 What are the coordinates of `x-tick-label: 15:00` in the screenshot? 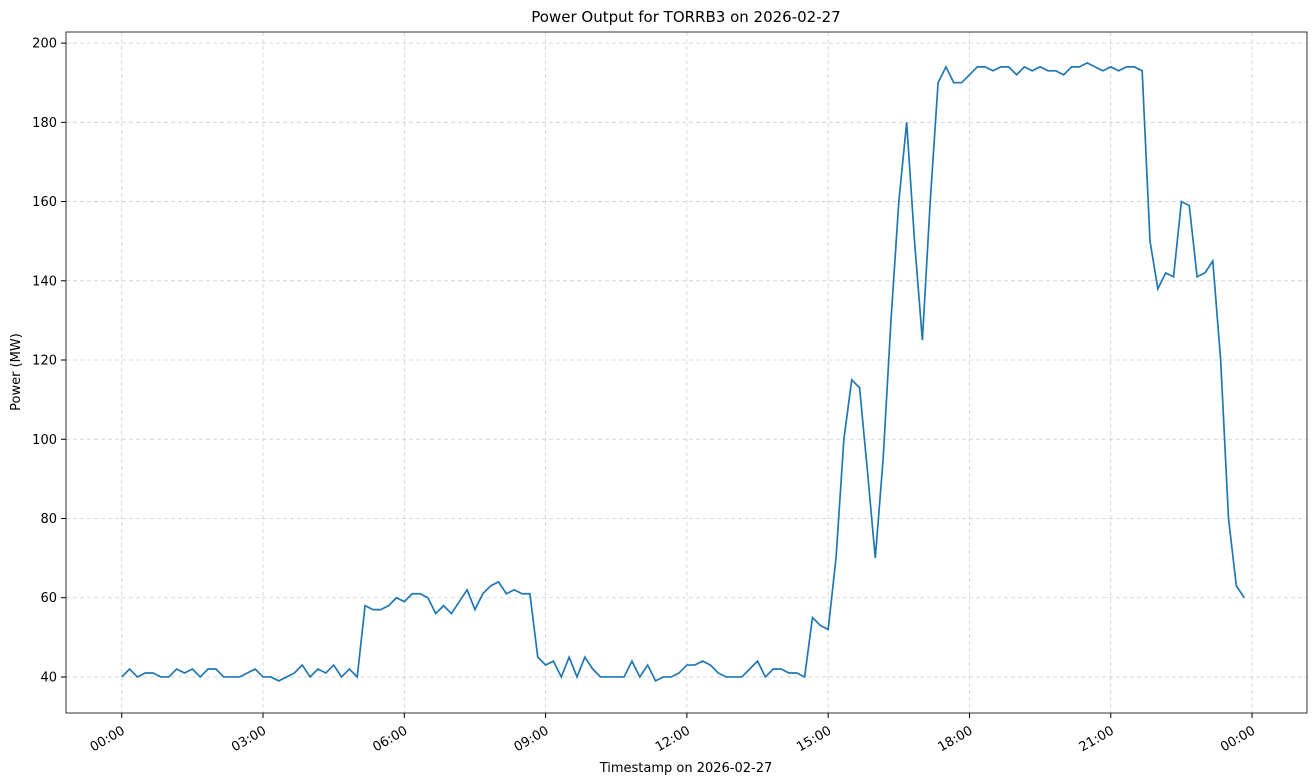 It's located at (814, 739).